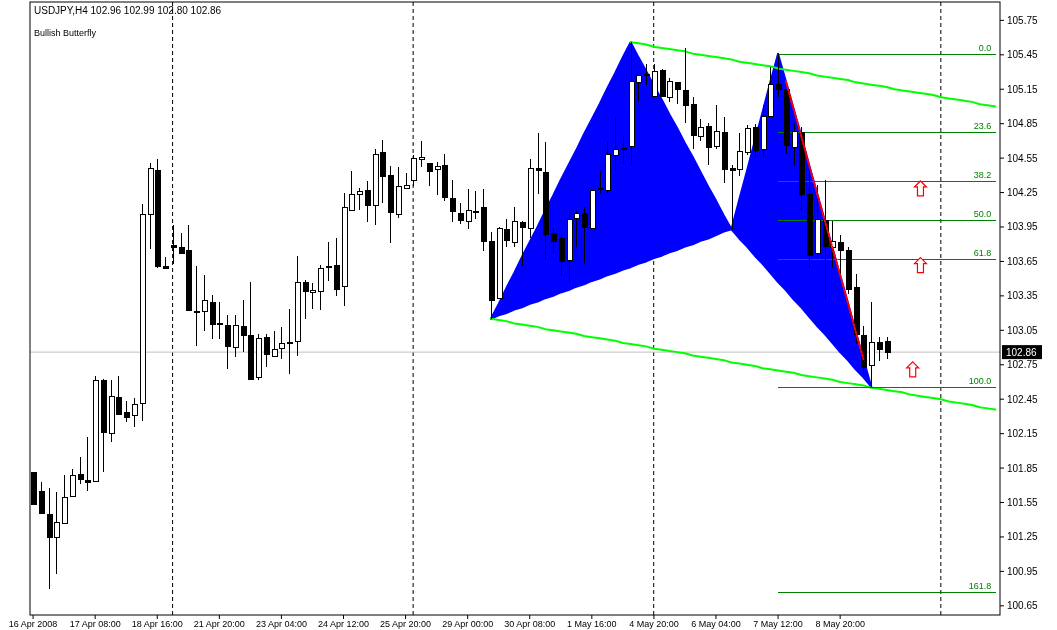  I want to click on y-tick-label: 101.55, so click(1023, 502).